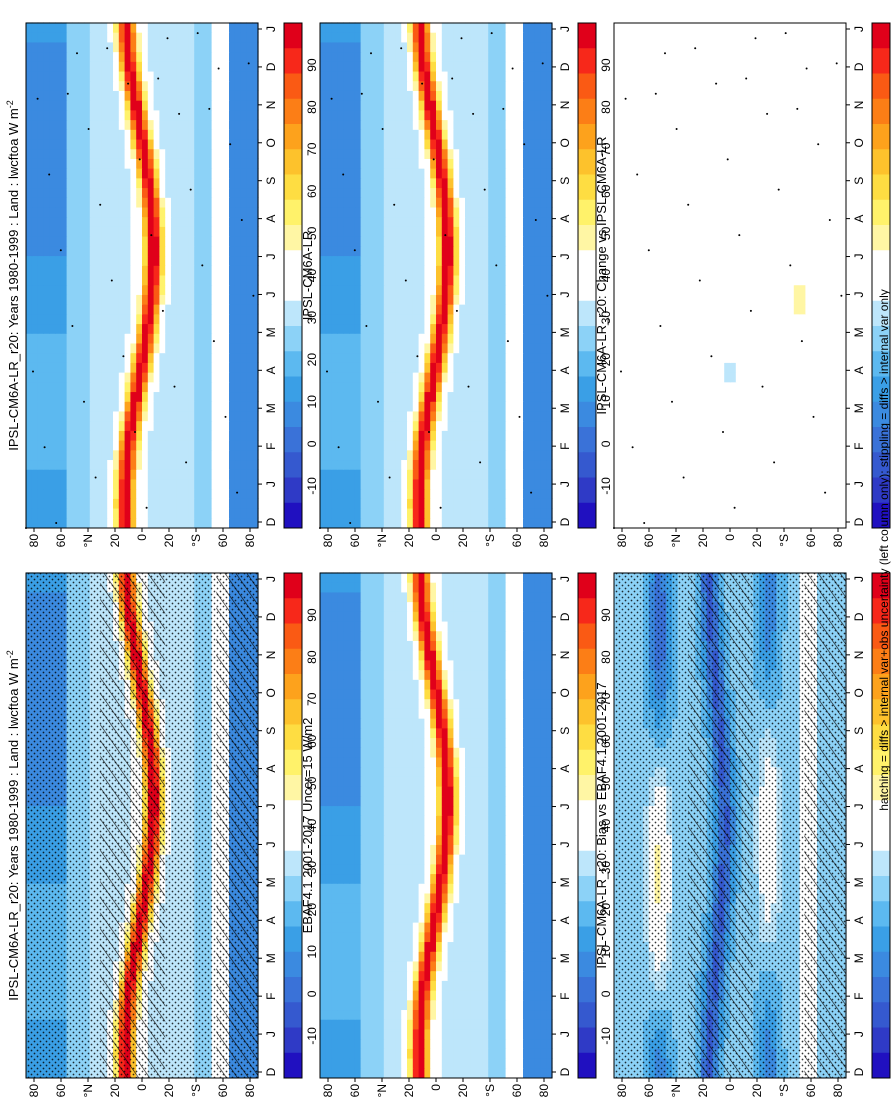 The width and height of the screenshot is (894, 1105). Describe the element at coordinates (565, 769) in the screenshot. I see `x-tick-label: A` at that location.